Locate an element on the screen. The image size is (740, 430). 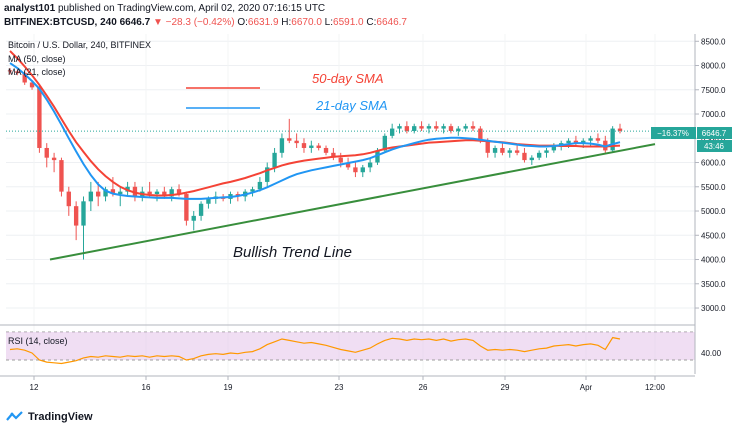
high-value: 6670.0 is located at coordinates (306, 22).